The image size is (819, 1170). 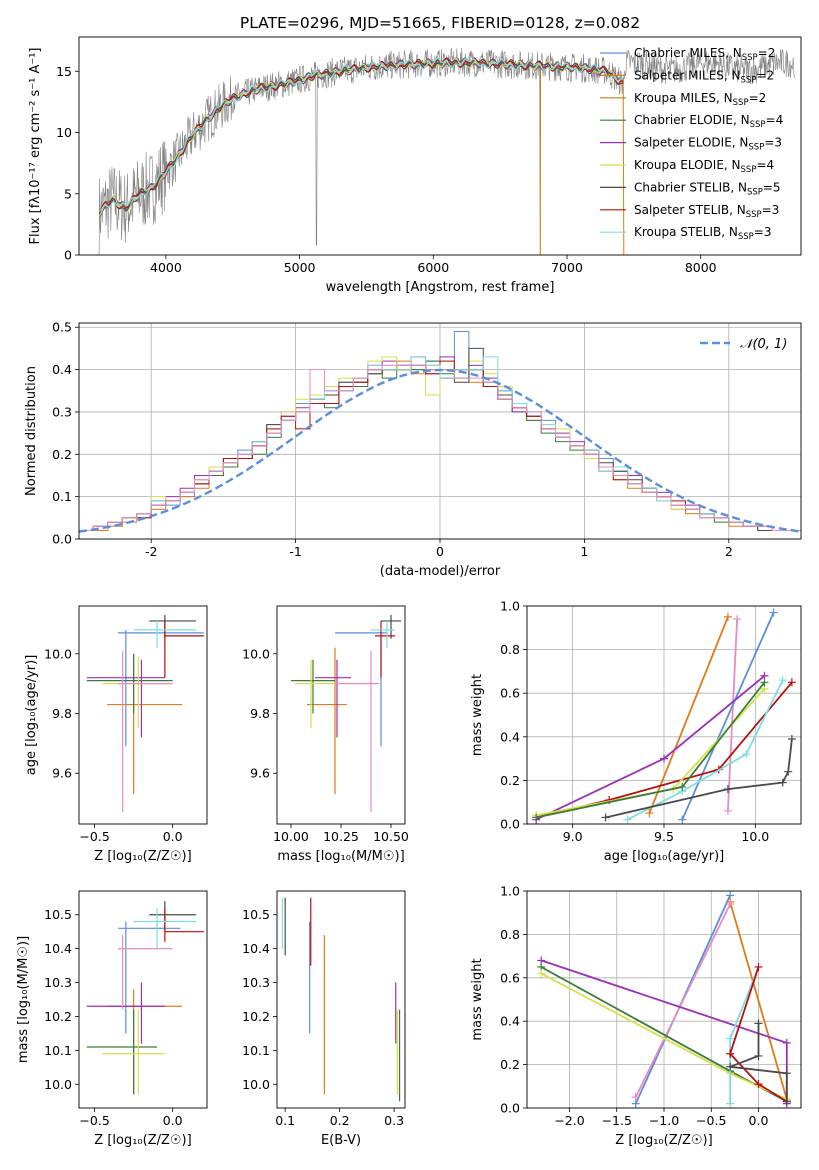 What do you see at coordinates (341, 1140) in the screenshot?
I see `x-axis-label: E(B-V)` at bounding box center [341, 1140].